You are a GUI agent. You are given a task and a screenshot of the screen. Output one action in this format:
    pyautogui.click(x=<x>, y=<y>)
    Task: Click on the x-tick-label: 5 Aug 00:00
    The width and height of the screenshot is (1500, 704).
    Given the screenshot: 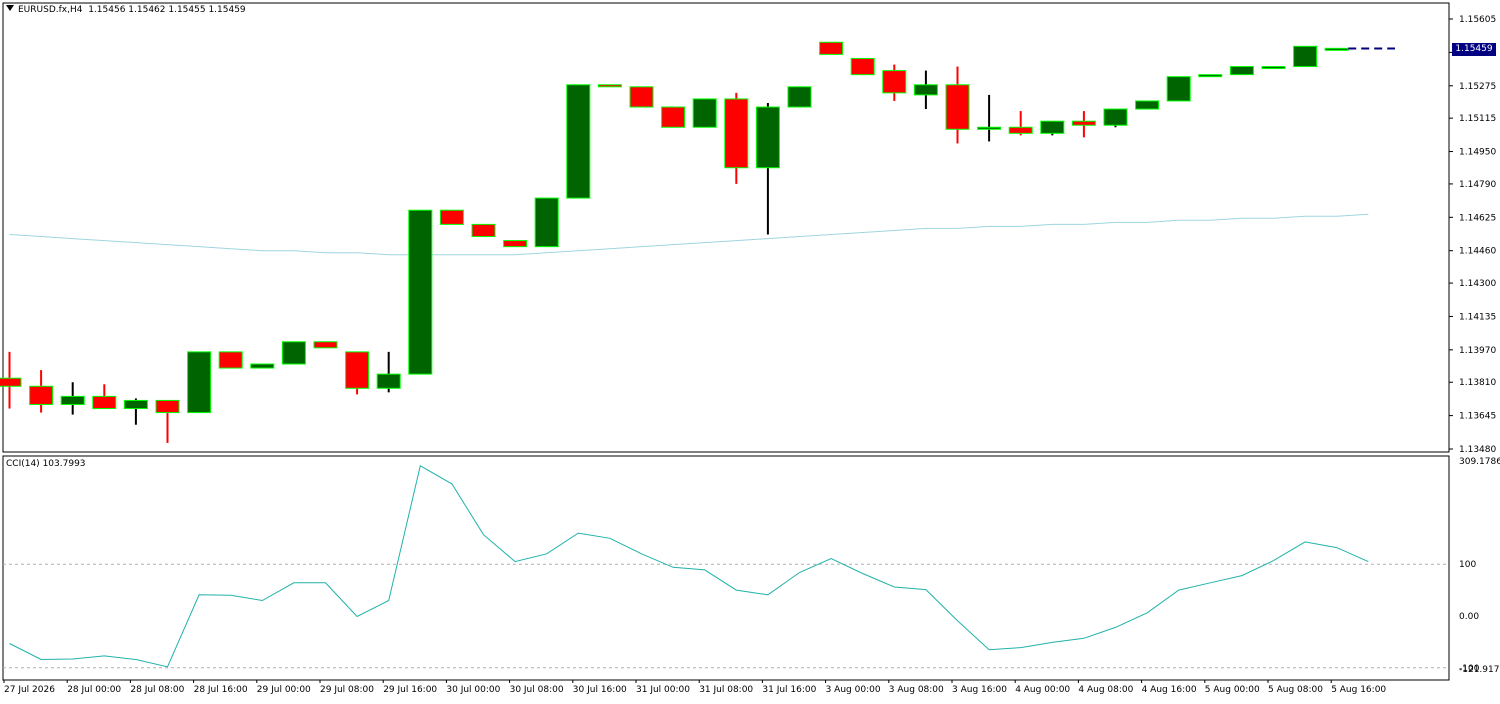 What is the action you would take?
    pyautogui.click(x=1232, y=690)
    